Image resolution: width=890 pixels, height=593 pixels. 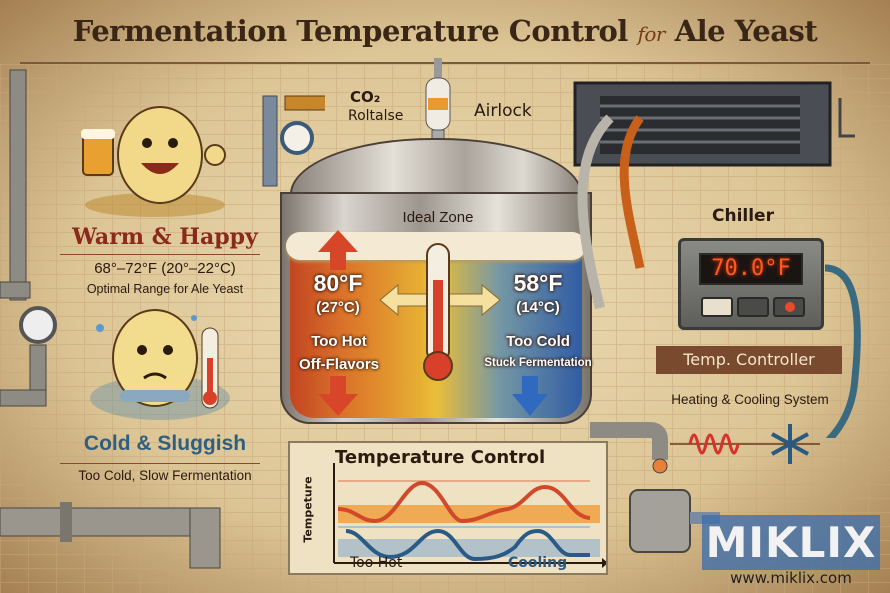 What do you see at coordinates (445, 63) in the screenshot?
I see `title-divider` at bounding box center [445, 63].